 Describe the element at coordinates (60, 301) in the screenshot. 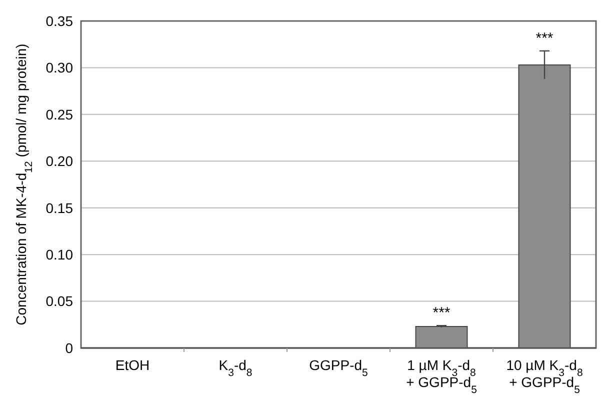

I see `y-tick-label: 0.05` at that location.